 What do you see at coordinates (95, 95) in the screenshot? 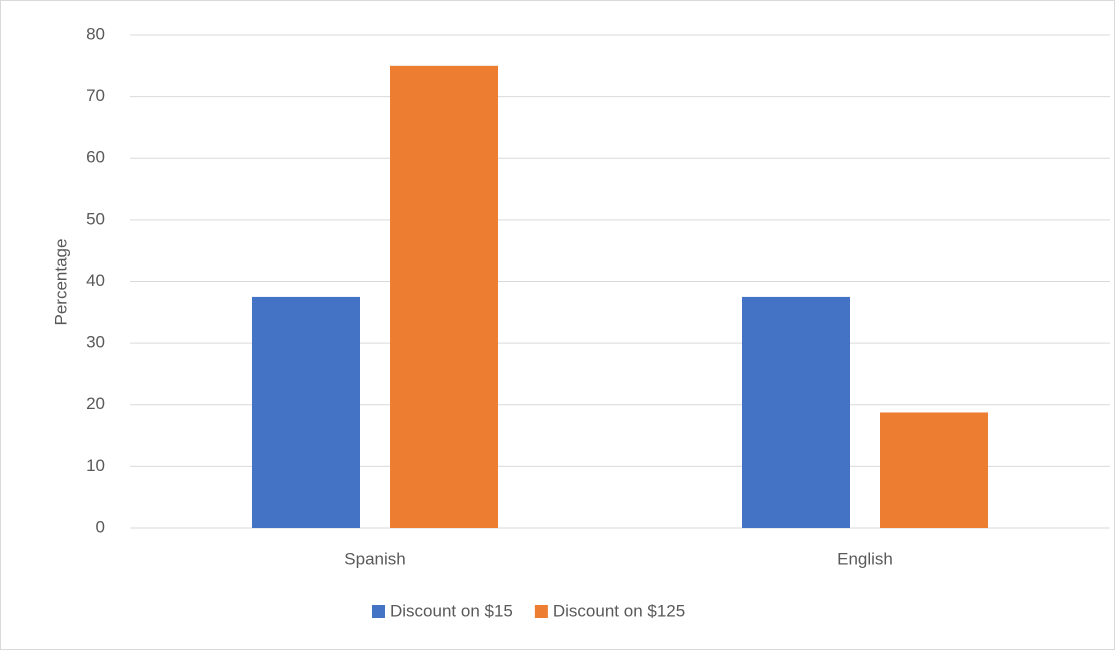
I see `y-tick-label: 70` at bounding box center [95, 95].